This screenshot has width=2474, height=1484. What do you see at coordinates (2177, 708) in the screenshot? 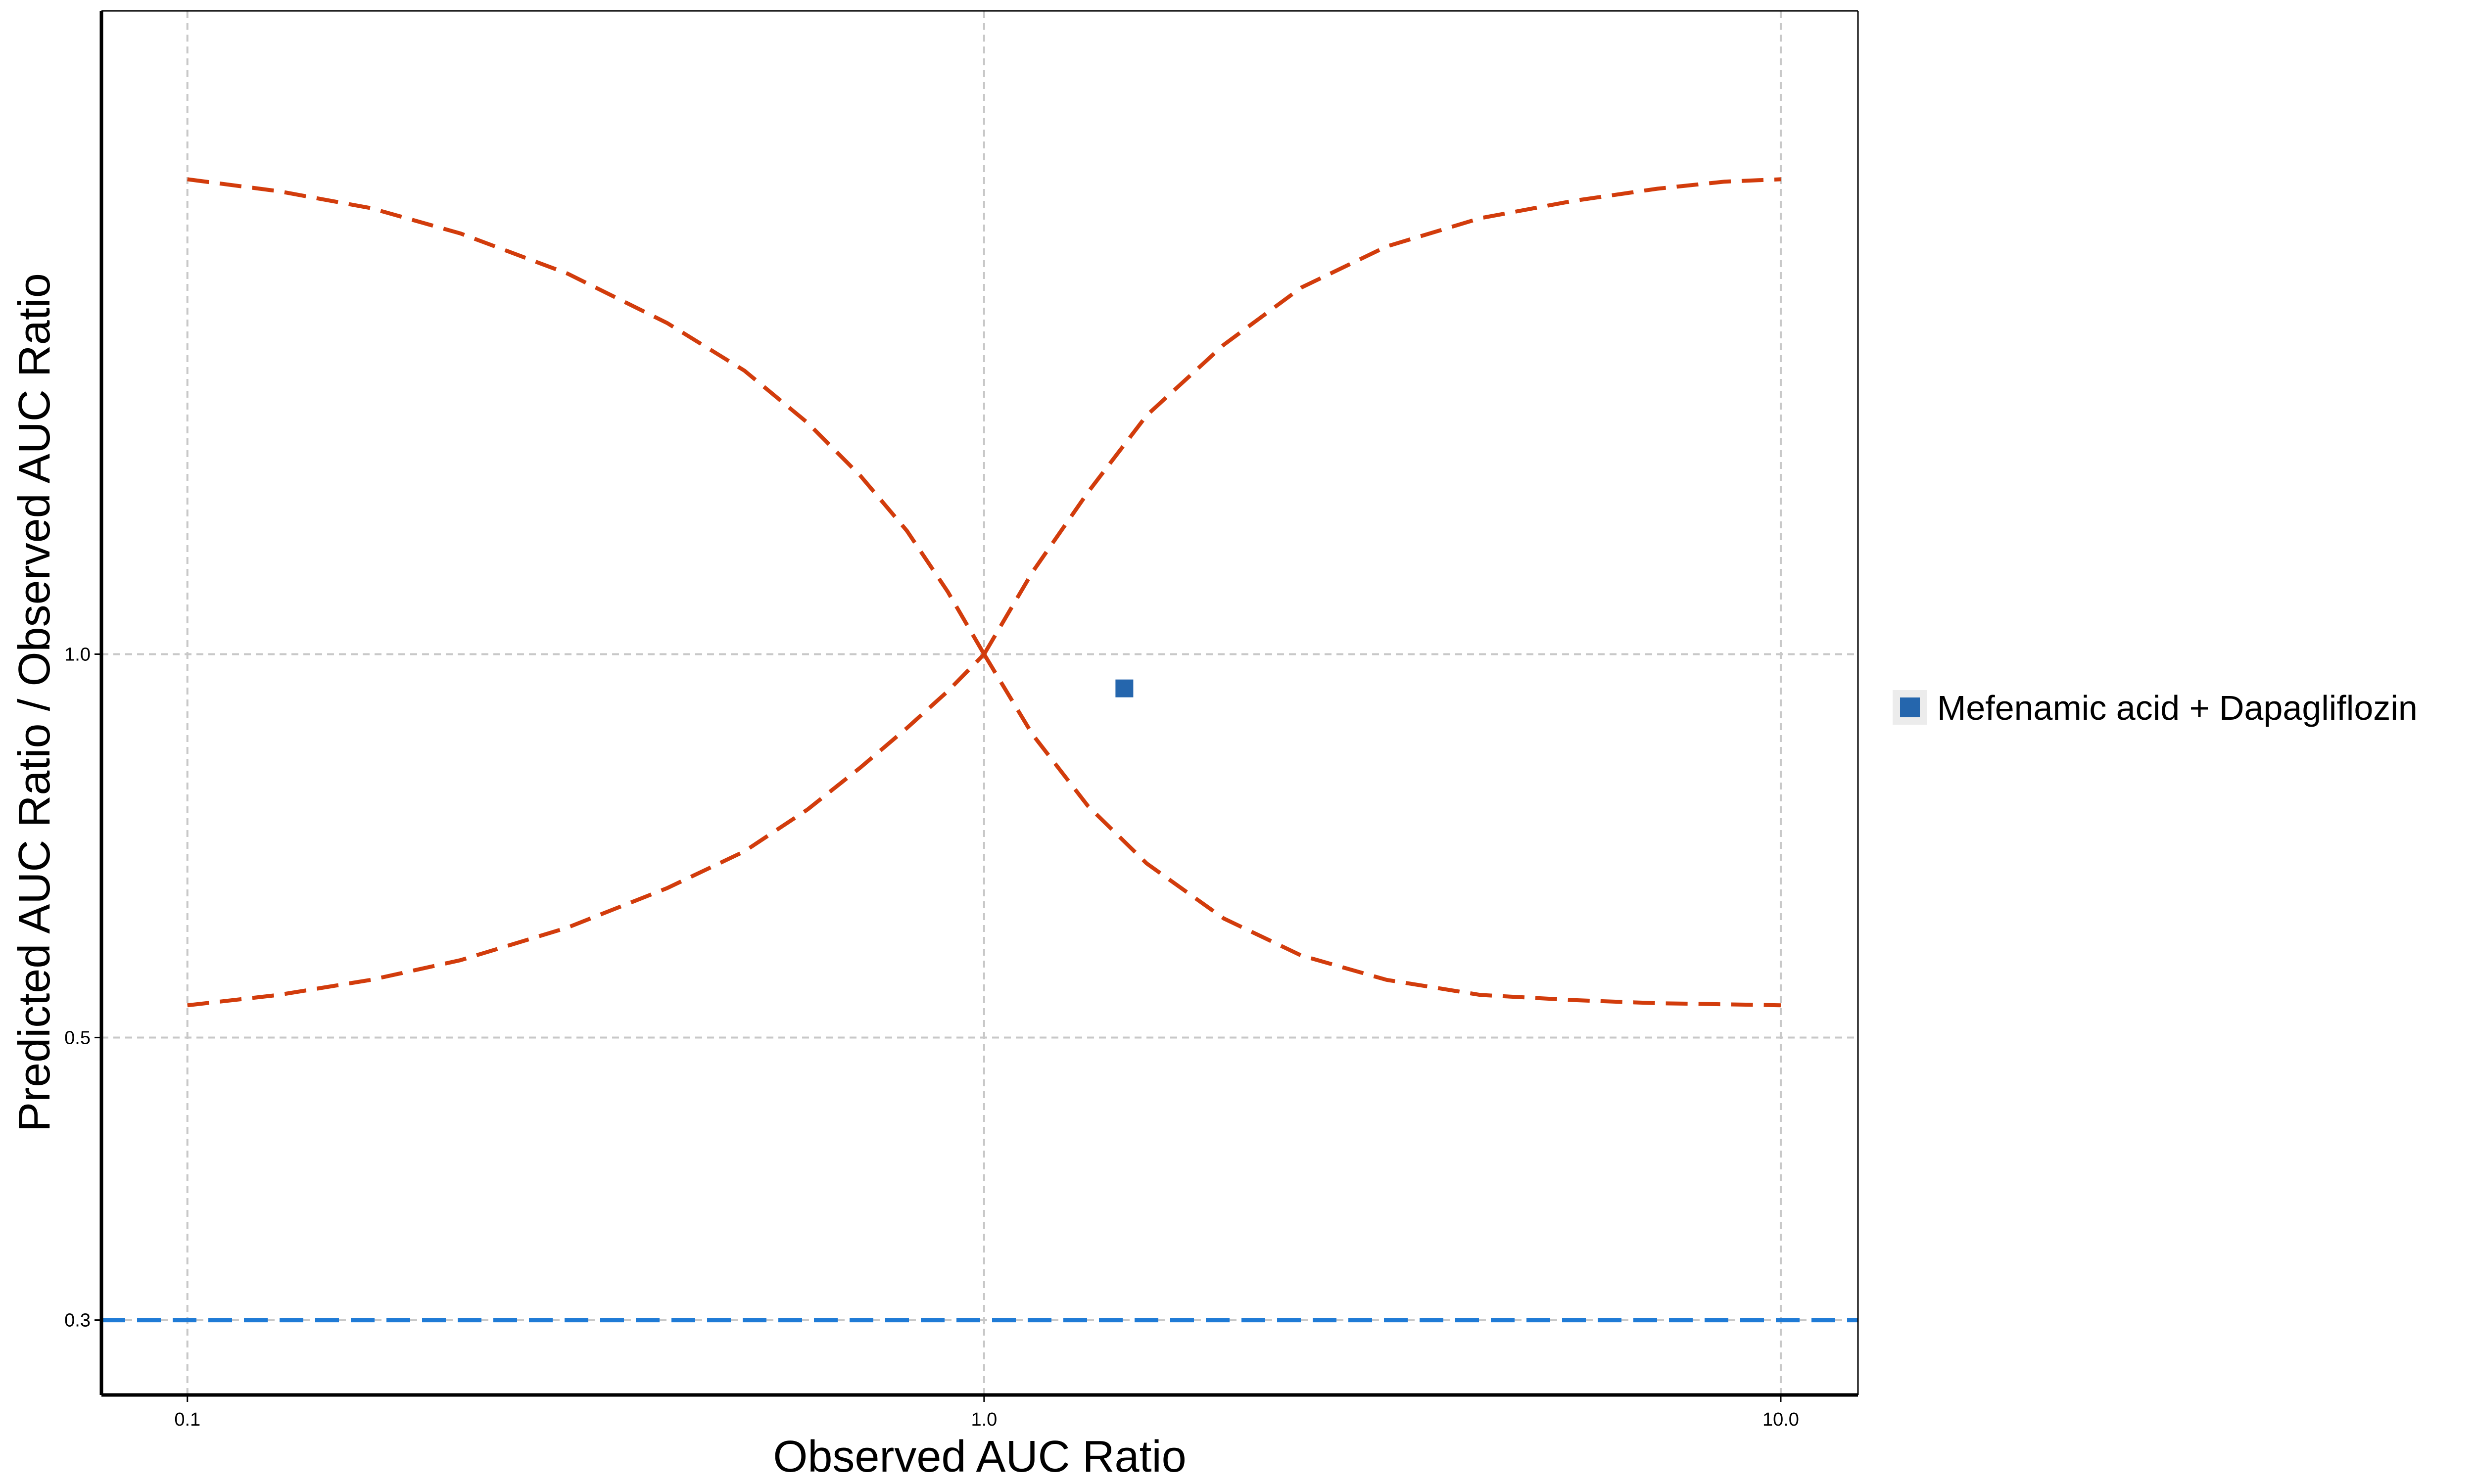
I see `legend-label: Mefenamic acid + Dapagliflozin` at bounding box center [2177, 708].